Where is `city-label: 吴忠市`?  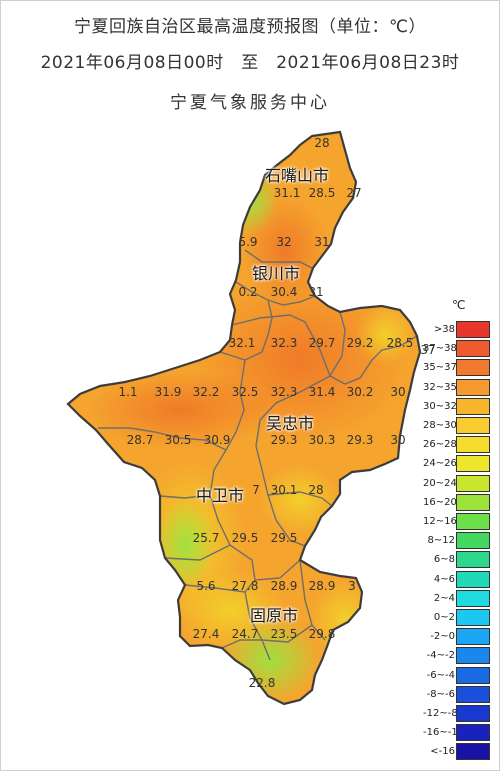 city-label: 吴忠市 is located at coordinates (290, 423).